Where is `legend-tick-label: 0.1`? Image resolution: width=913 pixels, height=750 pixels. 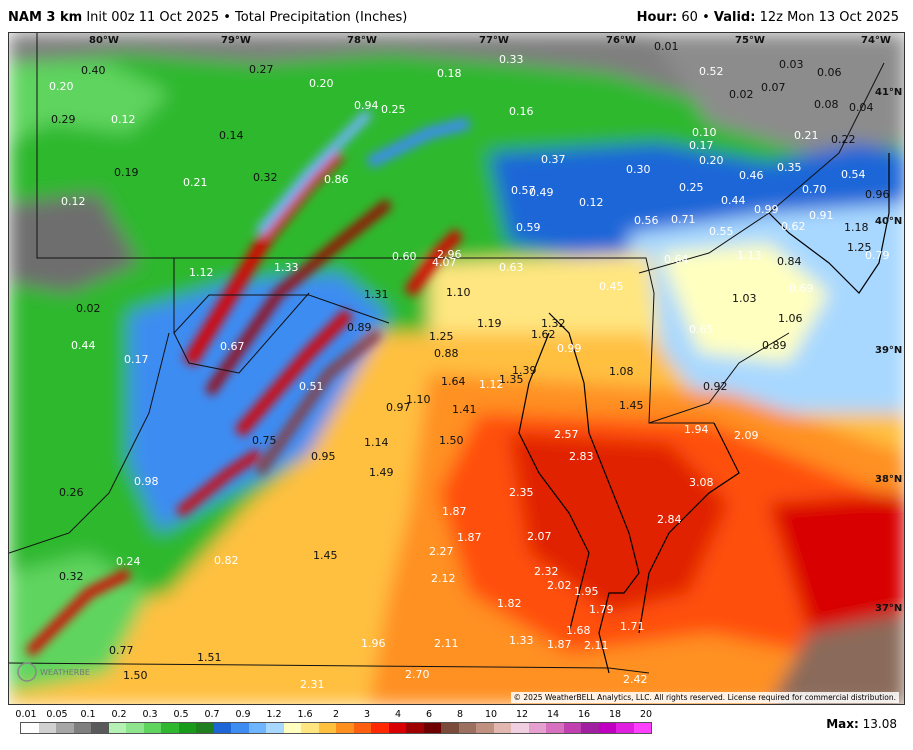
legend-tick-label: 0.1 is located at coordinates (88, 714).